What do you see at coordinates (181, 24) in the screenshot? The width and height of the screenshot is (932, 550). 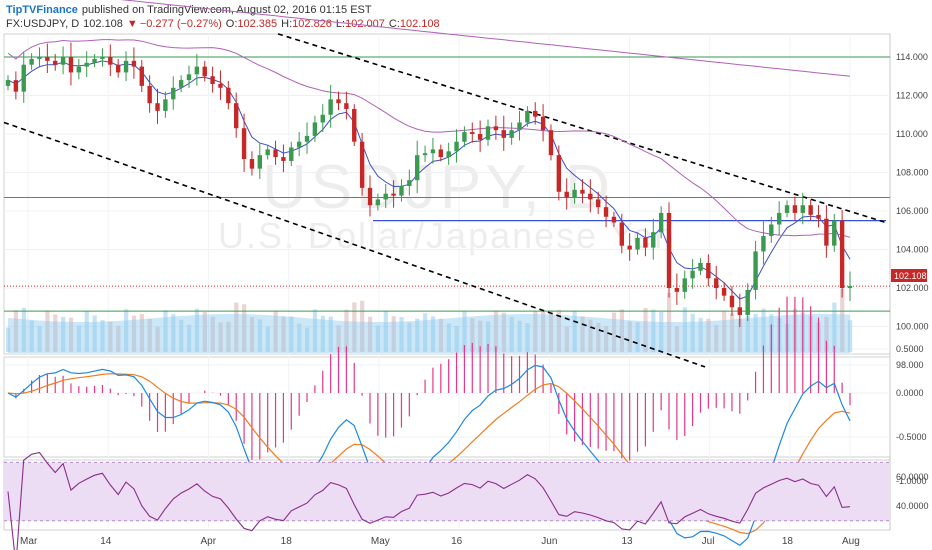 I see `change-value: −0.277 (−0.27%)` at bounding box center [181, 24].